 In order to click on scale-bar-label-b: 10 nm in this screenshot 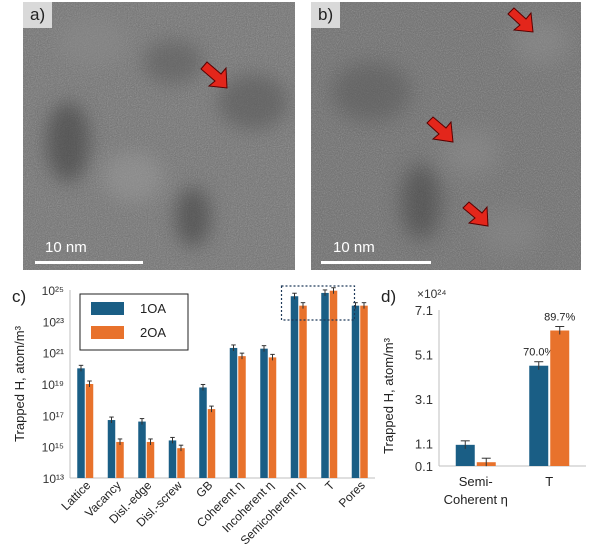, I will do `click(354, 247)`.